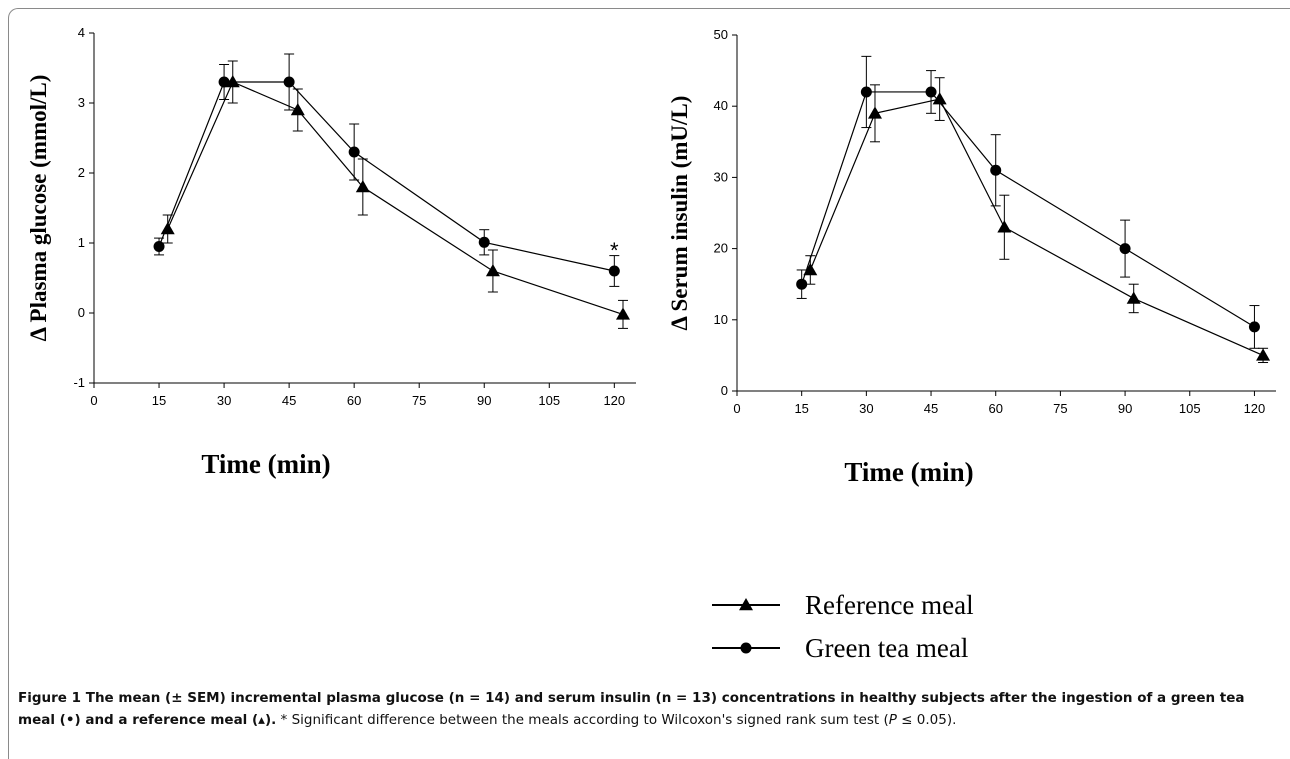  What do you see at coordinates (614, 250) in the screenshot?
I see `significance-marker: *` at bounding box center [614, 250].